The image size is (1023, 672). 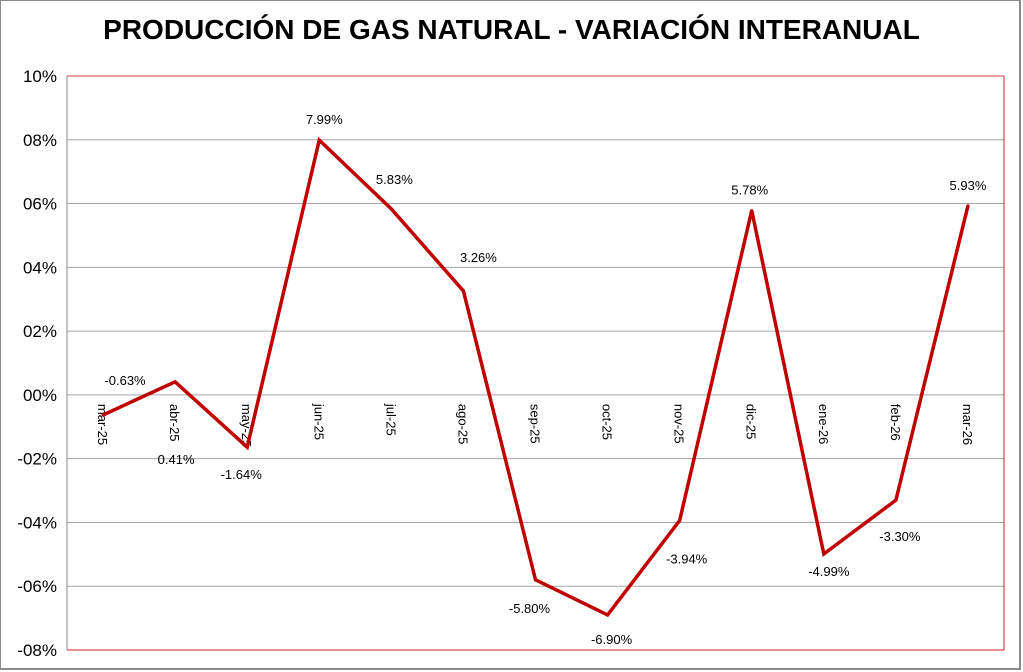 What do you see at coordinates (37, 522) in the screenshot?
I see `y-tick-label: -04%` at bounding box center [37, 522].